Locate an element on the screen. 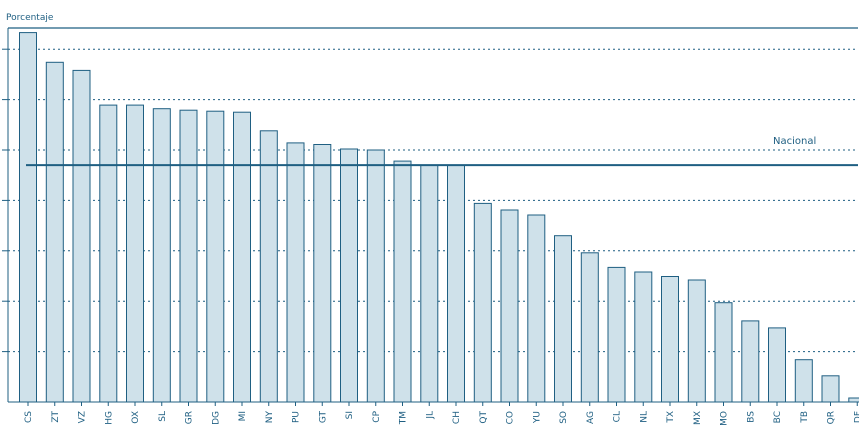 This screenshot has width=859, height=428. bar-bc is located at coordinates (777, 365).